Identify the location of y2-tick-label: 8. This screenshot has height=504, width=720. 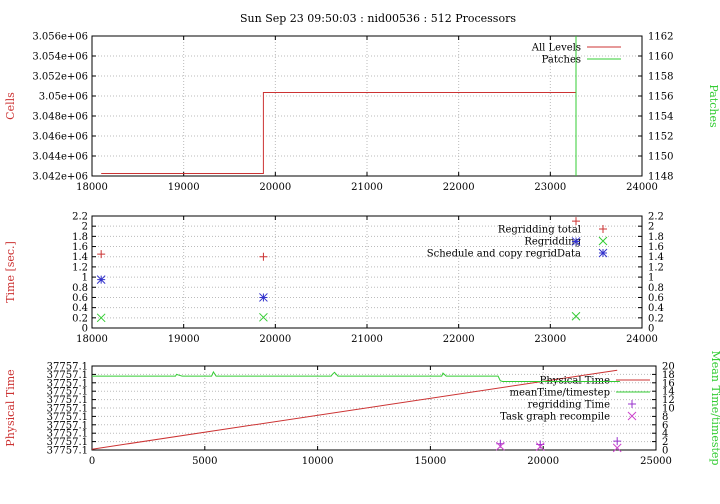
(665, 417).